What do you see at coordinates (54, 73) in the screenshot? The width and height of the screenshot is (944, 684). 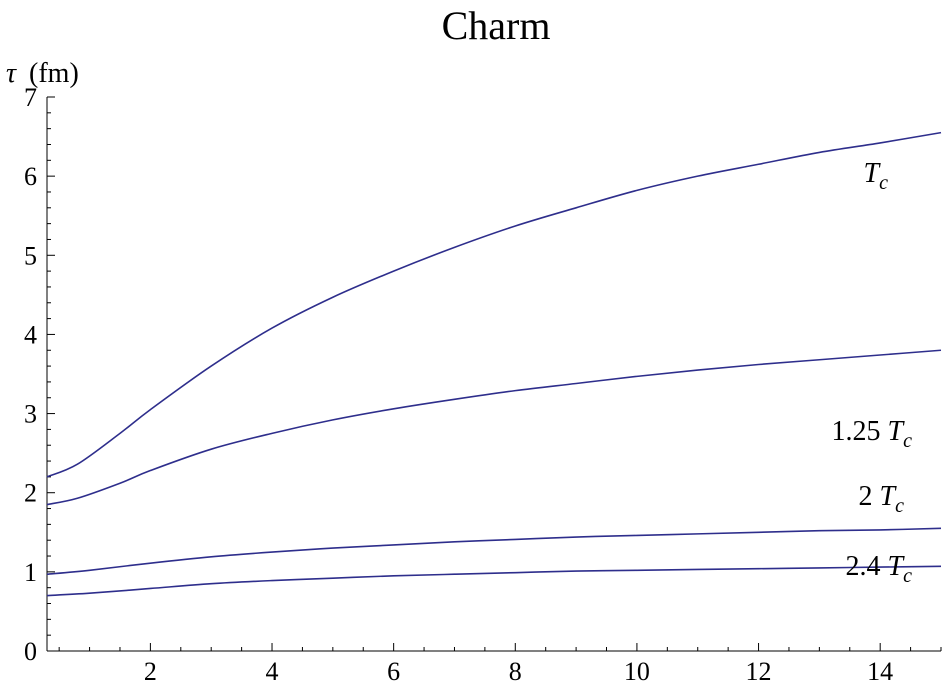 I see `y-axis-label-unit: (fm)` at bounding box center [54, 73].